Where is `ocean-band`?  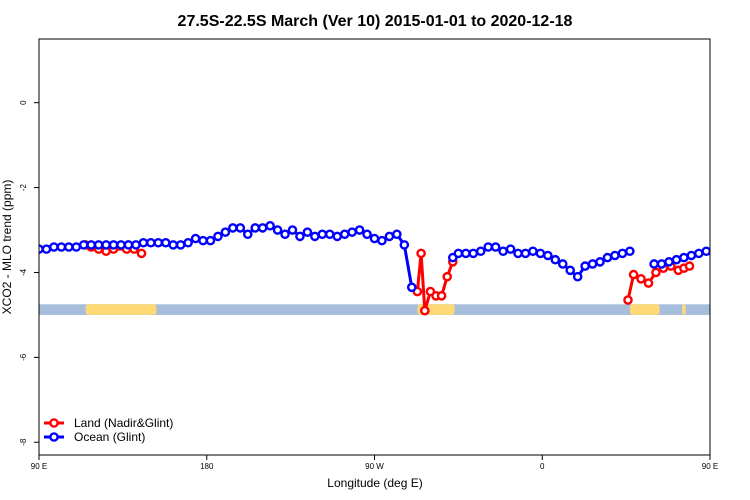
ocean-band is located at coordinates (374, 309).